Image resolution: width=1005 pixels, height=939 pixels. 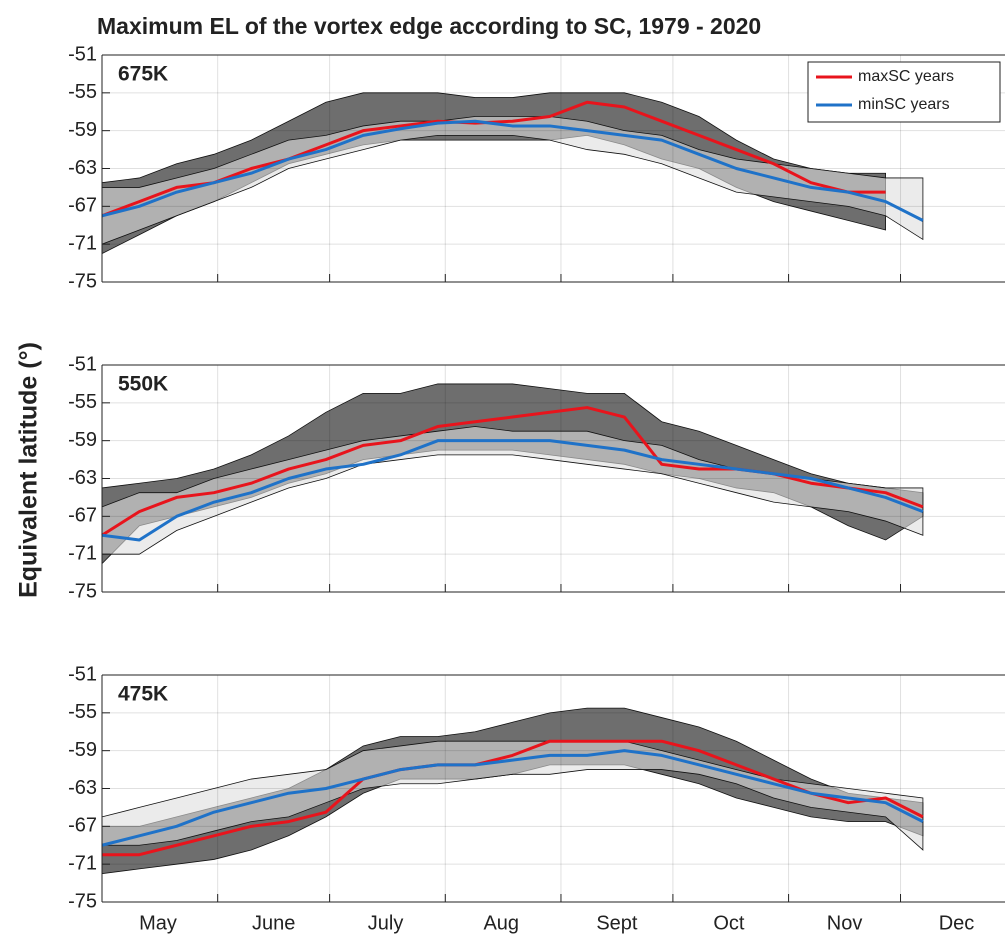 I want to click on legend-label: maxSC years, so click(x=906, y=76).